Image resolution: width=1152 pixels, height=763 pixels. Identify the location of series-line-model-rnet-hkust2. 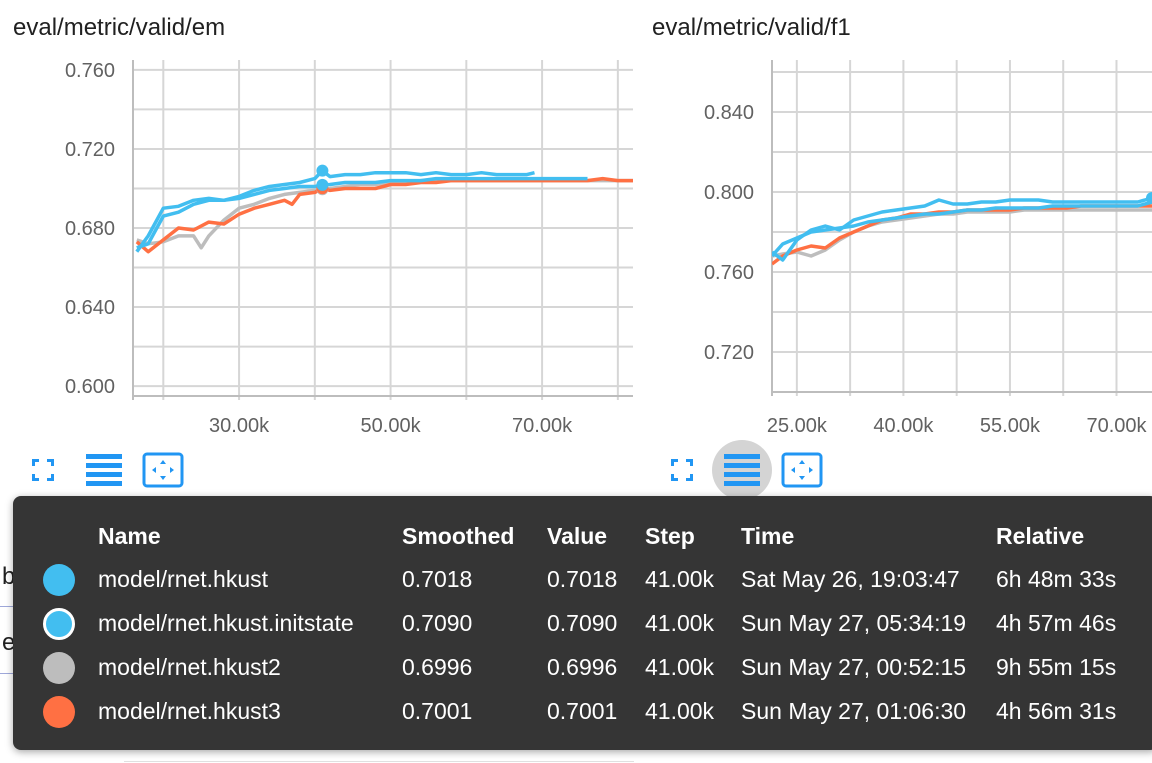
(384, 214).